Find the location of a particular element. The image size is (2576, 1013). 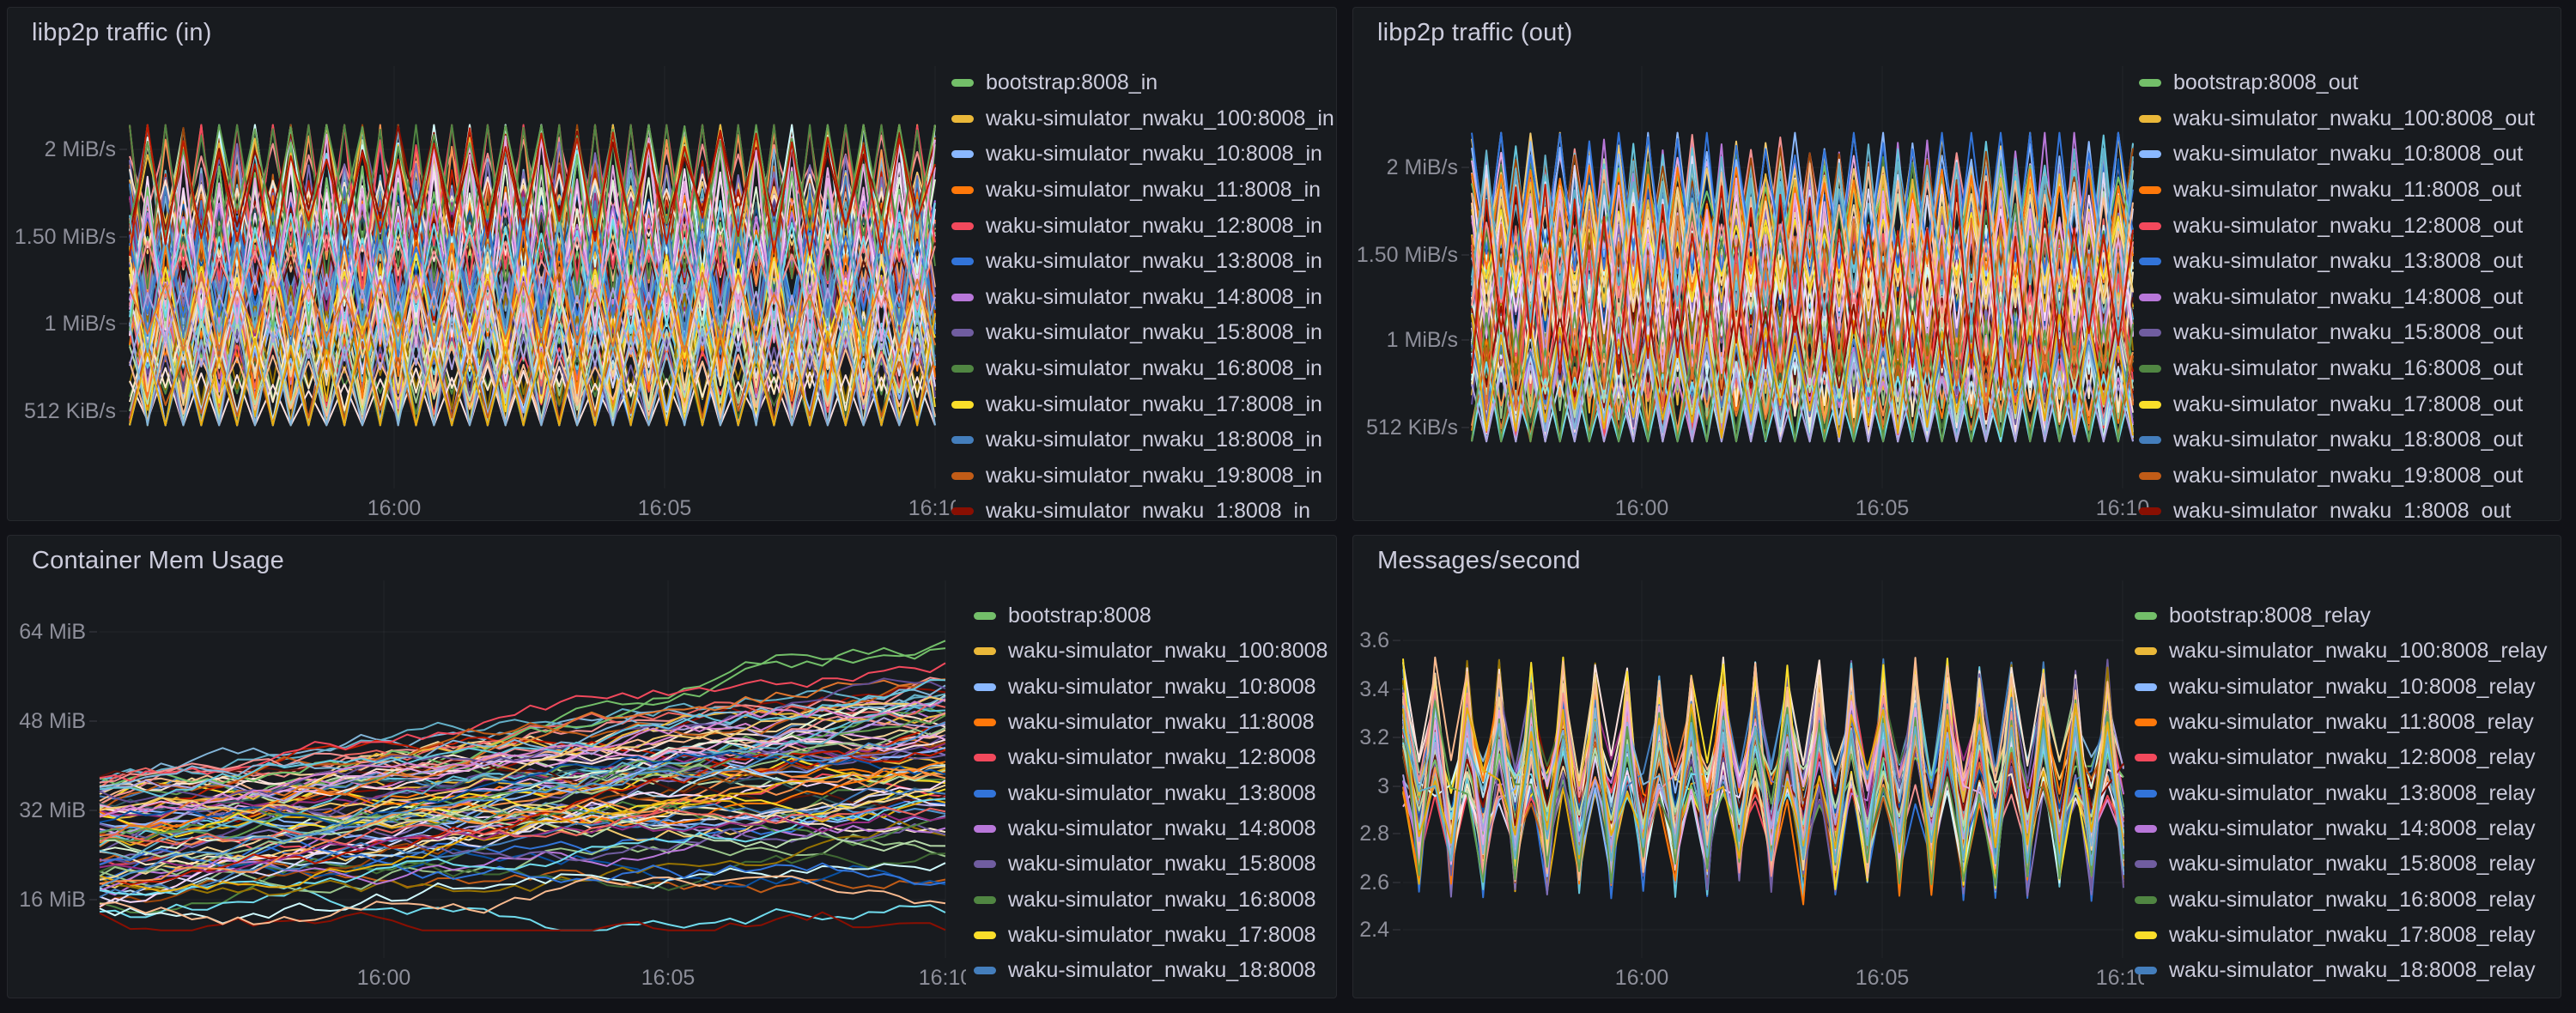

legend-item: waku-simulator_nwaku_19:8008_out is located at coordinates (2337, 476).